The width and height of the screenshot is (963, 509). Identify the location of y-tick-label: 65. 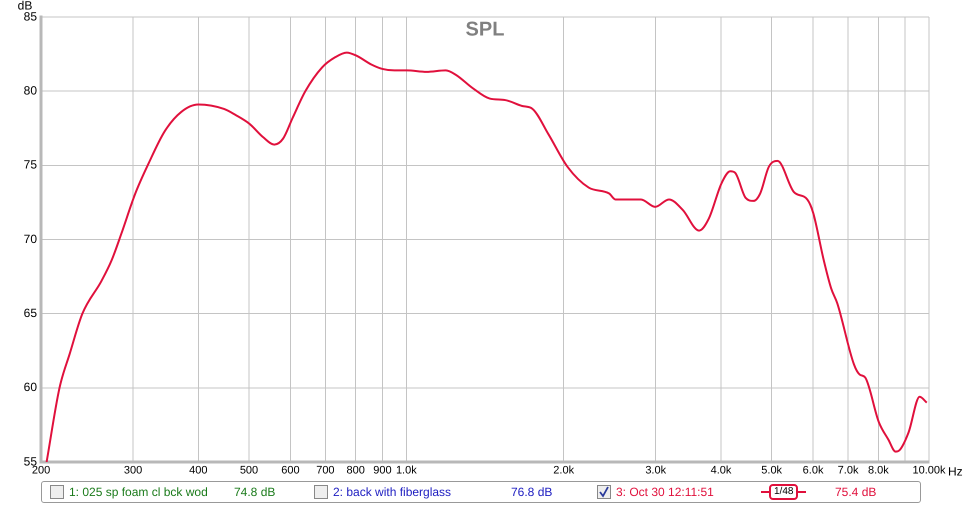
(31, 313).